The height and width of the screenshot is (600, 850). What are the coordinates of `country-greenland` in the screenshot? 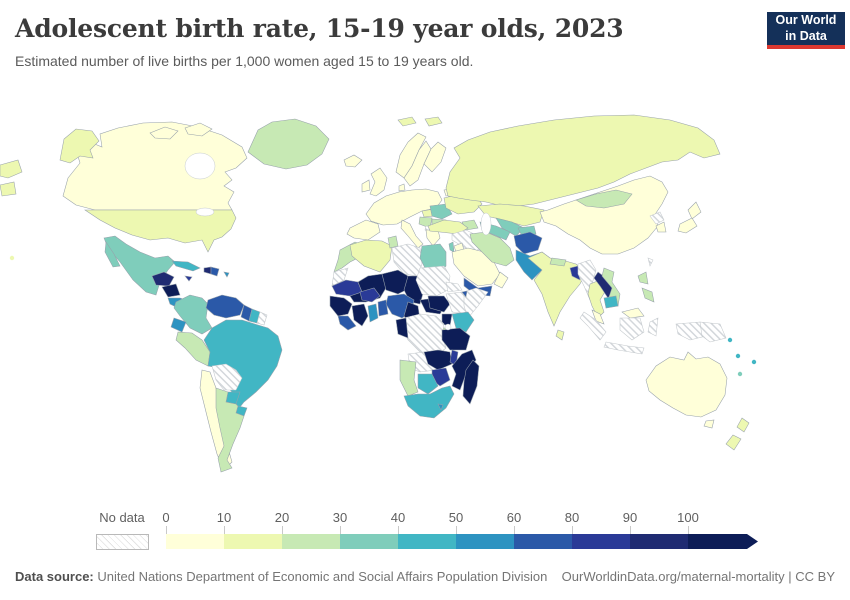 It's located at (288, 144).